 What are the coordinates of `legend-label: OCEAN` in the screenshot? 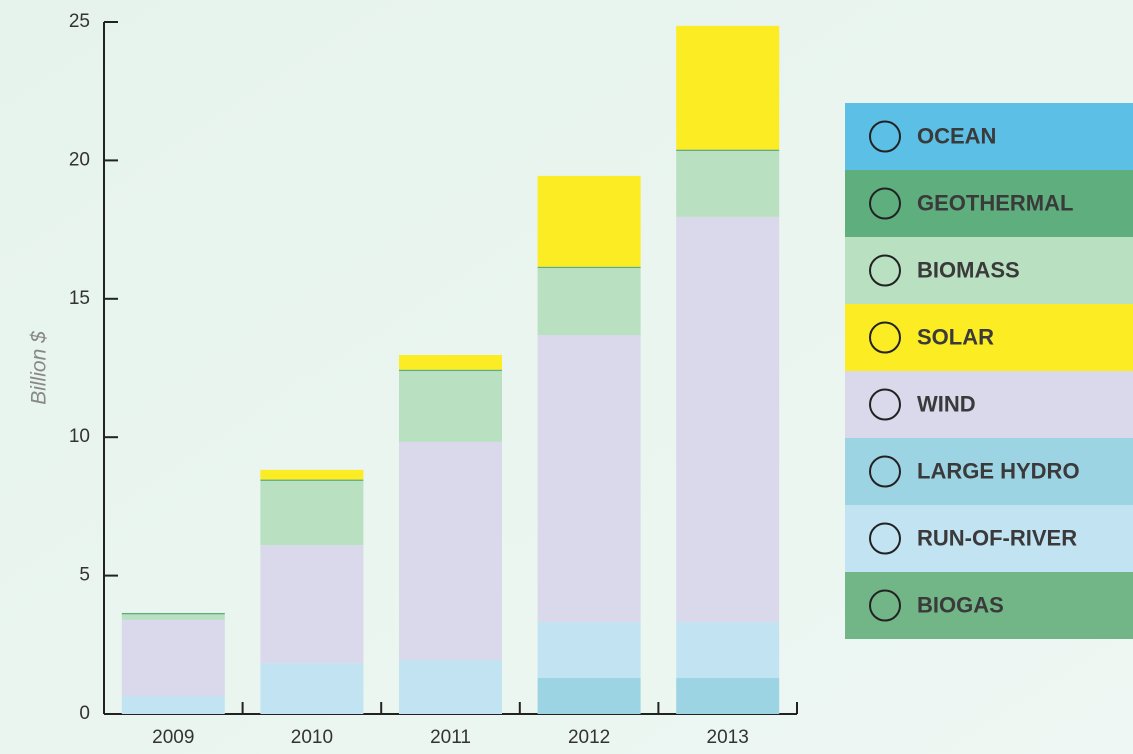 It's located at (956, 135).